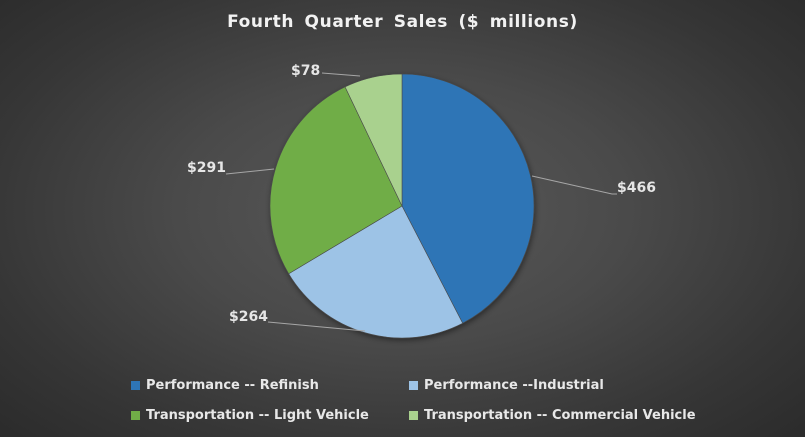 Image resolution: width=805 pixels, height=437 pixels. What do you see at coordinates (257, 415) in the screenshot?
I see `legend-label: Transportation -- Light Vehicle` at bounding box center [257, 415].